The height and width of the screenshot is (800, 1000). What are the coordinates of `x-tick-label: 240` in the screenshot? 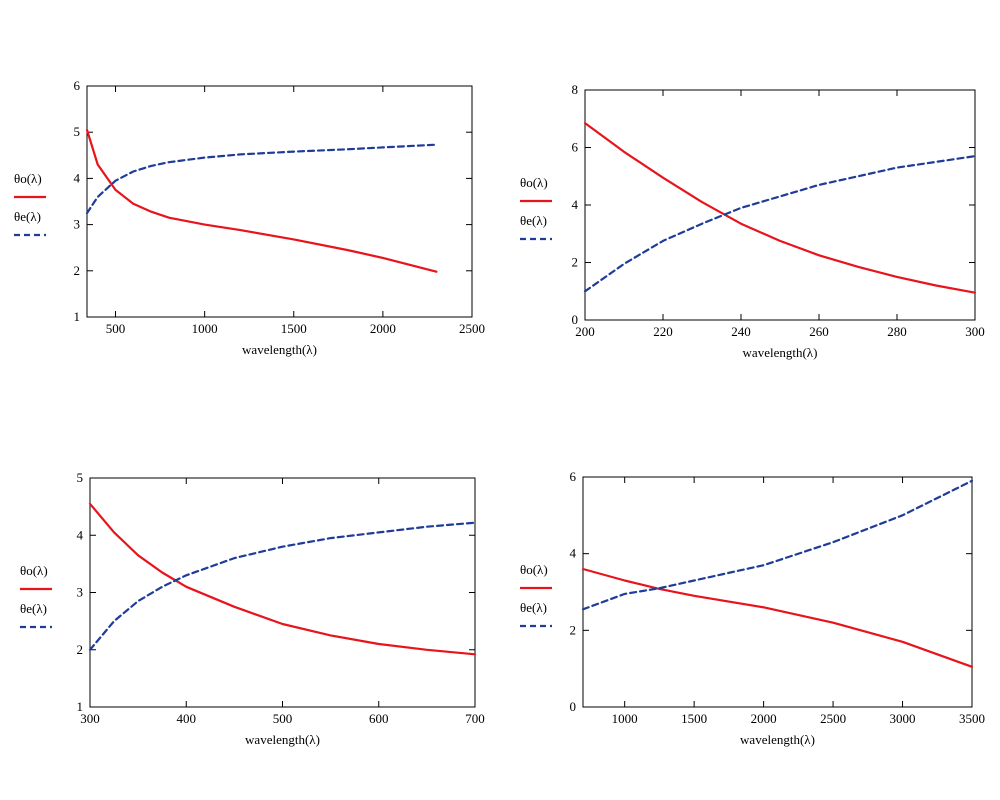 It's located at (741, 331).